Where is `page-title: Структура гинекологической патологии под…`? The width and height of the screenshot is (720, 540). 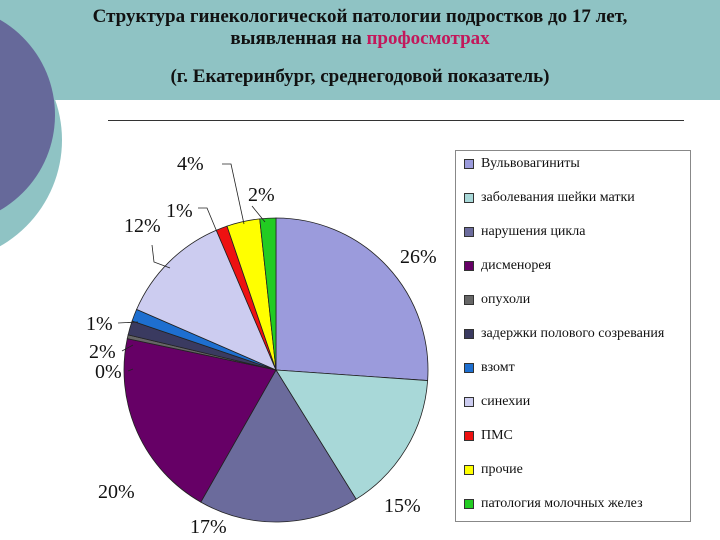
page-title: Структура гинекологической патологии под… is located at coordinates (360, 28).